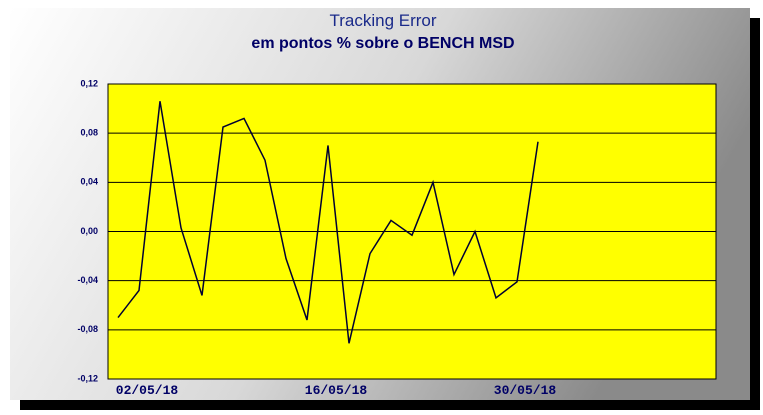 This screenshot has height=415, width=763. Describe the element at coordinates (382, 43) in the screenshot. I see `chart-subtitle: em pontos % sobre o BENCH MSD` at that location.